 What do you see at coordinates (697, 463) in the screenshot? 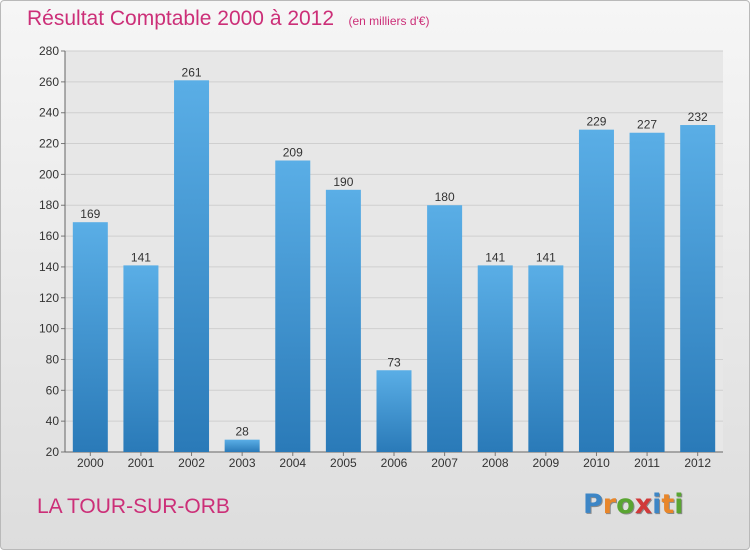
I see `x-tick-label: 2012` at bounding box center [697, 463].